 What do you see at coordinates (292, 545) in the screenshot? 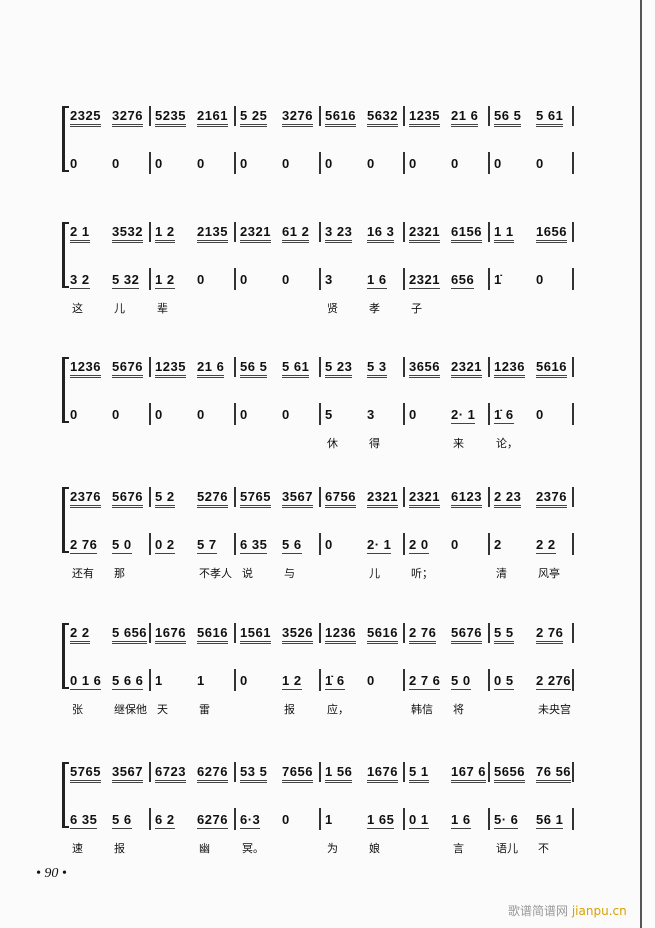
I see `lower-note-group: 5 6` at bounding box center [292, 545].